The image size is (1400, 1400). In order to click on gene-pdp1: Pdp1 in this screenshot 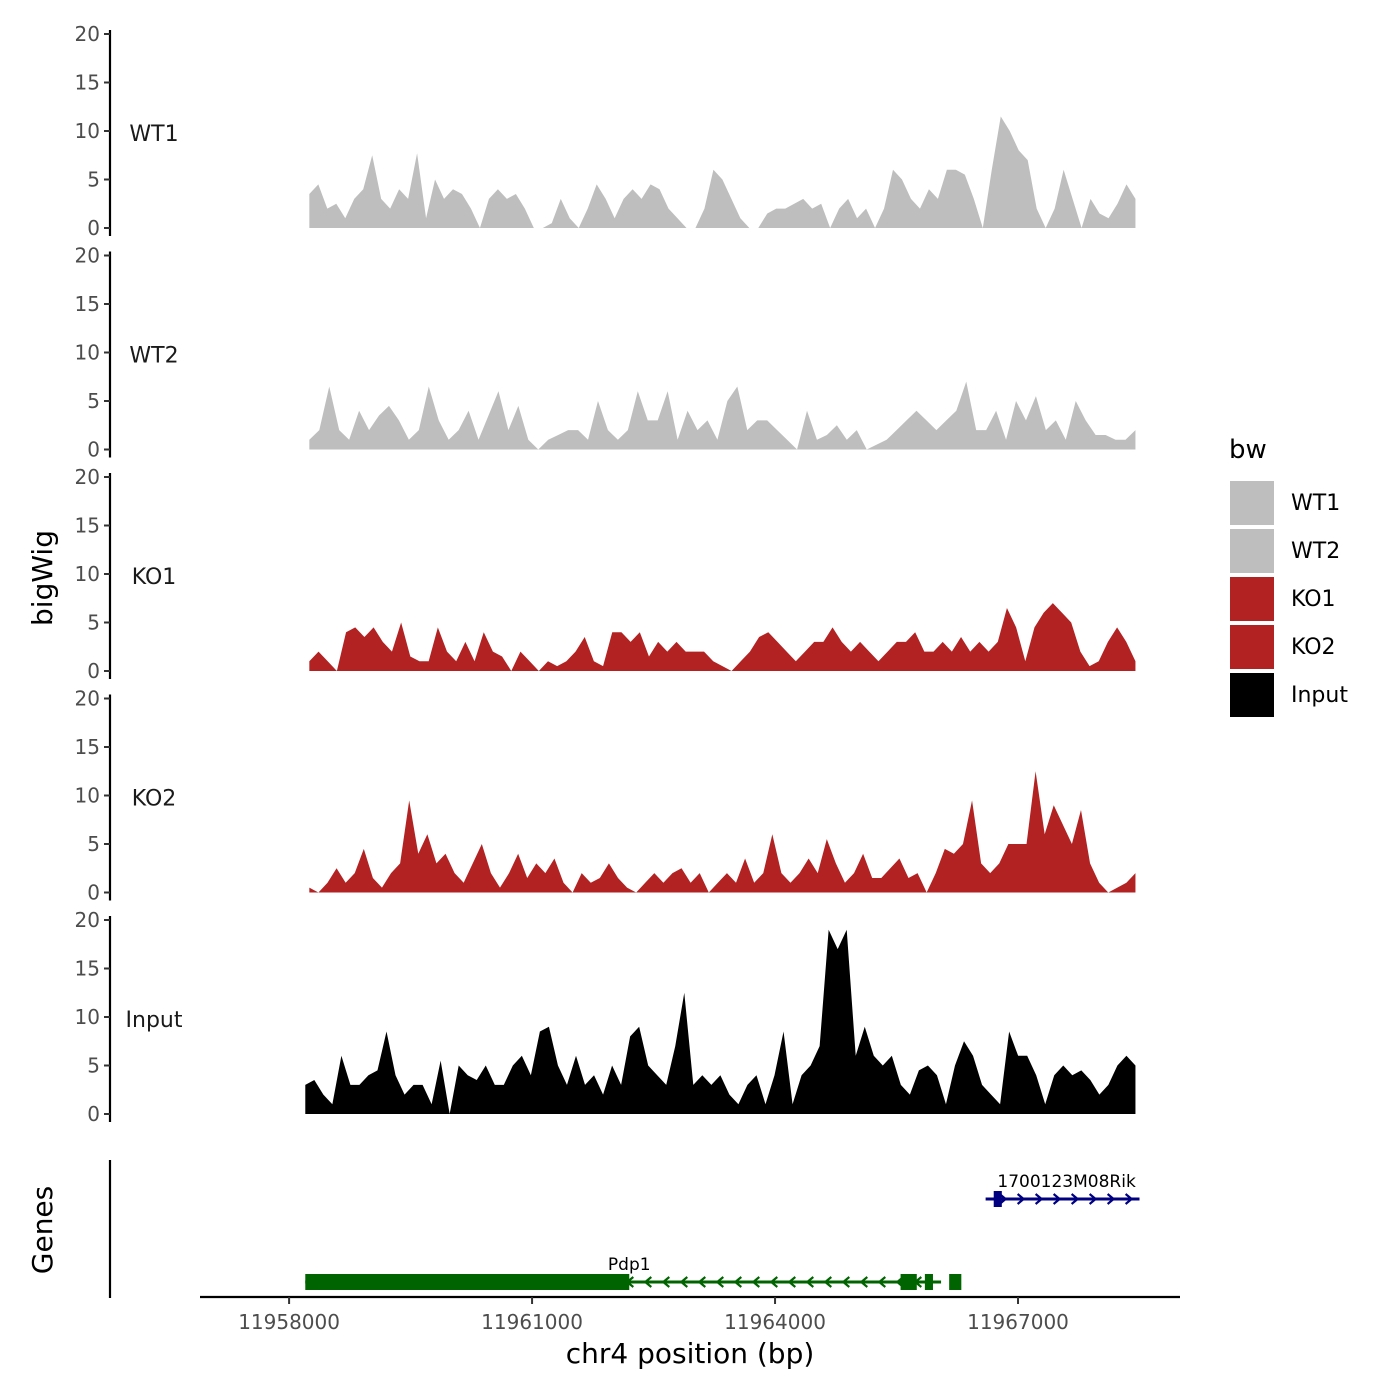, I will do `click(633, 1272)`.